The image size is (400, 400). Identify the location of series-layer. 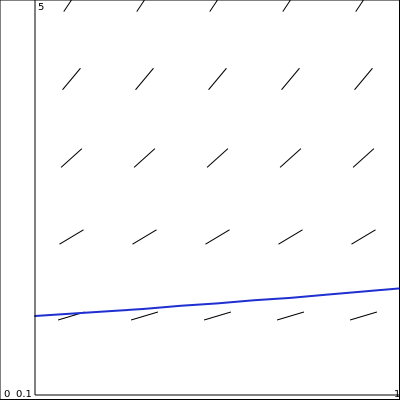
(217, 302).